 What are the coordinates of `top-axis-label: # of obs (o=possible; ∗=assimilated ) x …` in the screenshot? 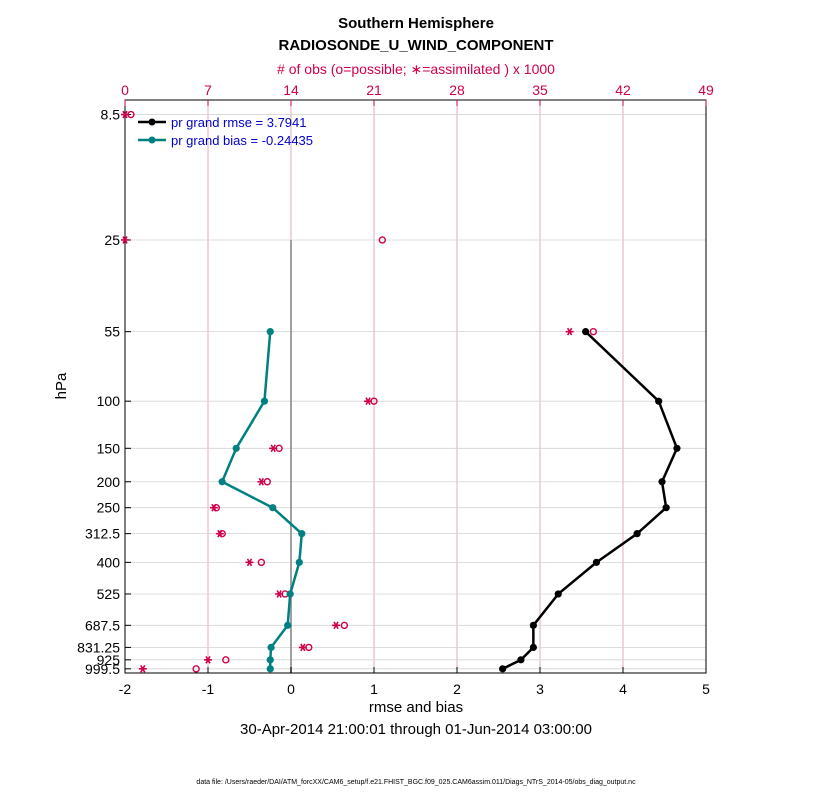 It's located at (416, 69).